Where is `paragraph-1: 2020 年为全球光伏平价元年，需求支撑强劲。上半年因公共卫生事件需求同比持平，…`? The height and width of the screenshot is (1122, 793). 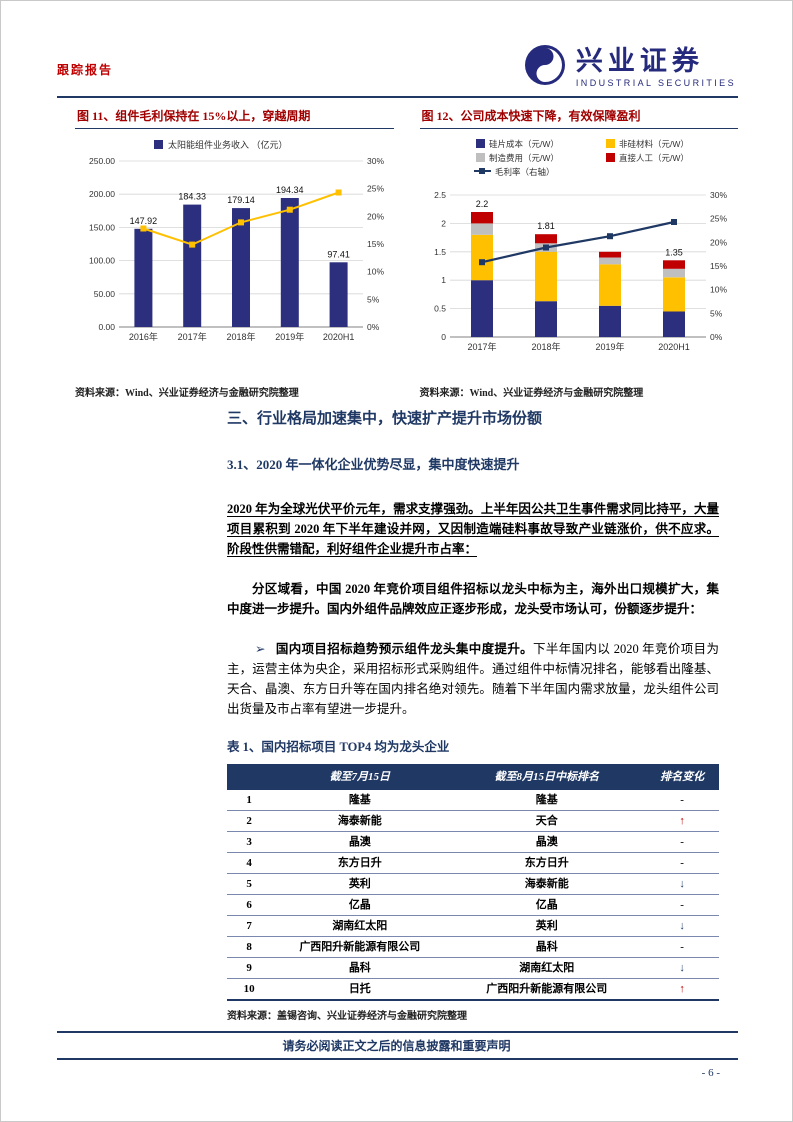
paragraph-1: 2020 年为全球光伏平价元年，需求支撑强劲。上半年因公共卫生事件需求同比持平，… is located at coordinates (473, 529).